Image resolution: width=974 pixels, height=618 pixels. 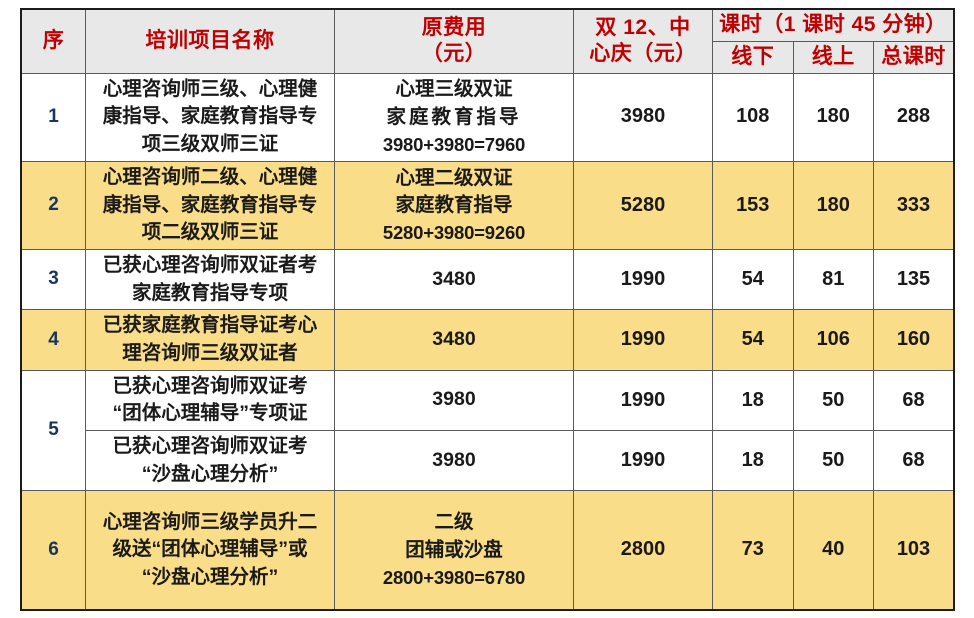 What do you see at coordinates (210, 325) in the screenshot?
I see `program-name-line: 已获家庭教育指导证考心` at bounding box center [210, 325].